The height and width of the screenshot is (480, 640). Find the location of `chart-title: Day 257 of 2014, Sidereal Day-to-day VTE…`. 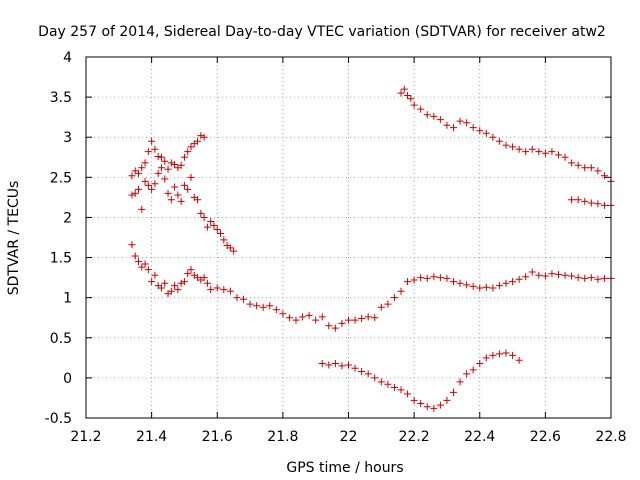

chart-title: Day 257 of 2014, Sidereal Day-to-day VTE… is located at coordinates (322, 32).